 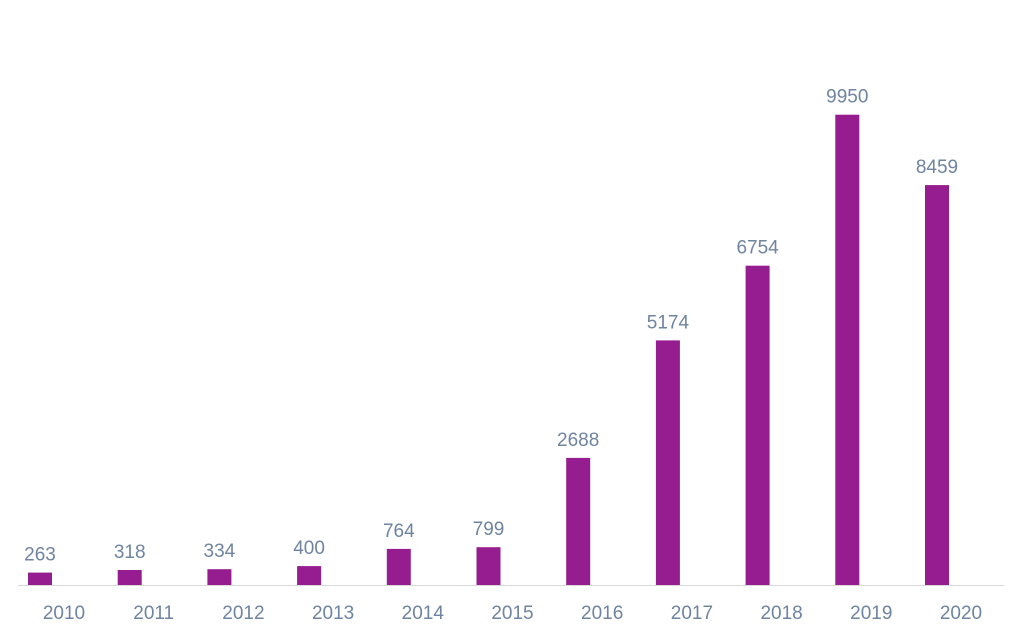 What do you see at coordinates (399, 531) in the screenshot?
I see `value-label-2014: 764` at bounding box center [399, 531].